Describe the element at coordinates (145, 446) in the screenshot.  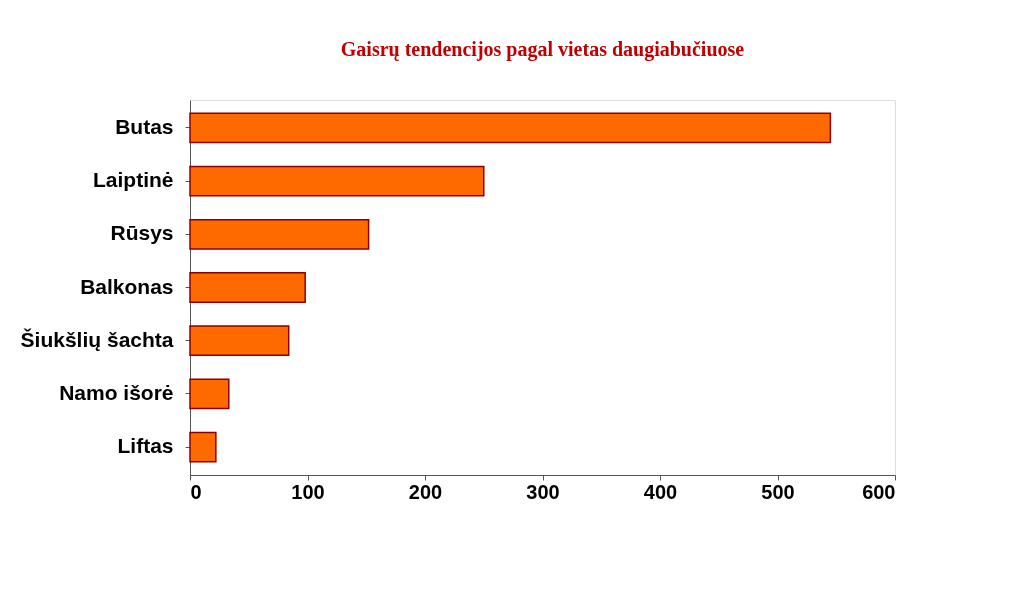
I see `y-tick-label: Liftas` at that location.